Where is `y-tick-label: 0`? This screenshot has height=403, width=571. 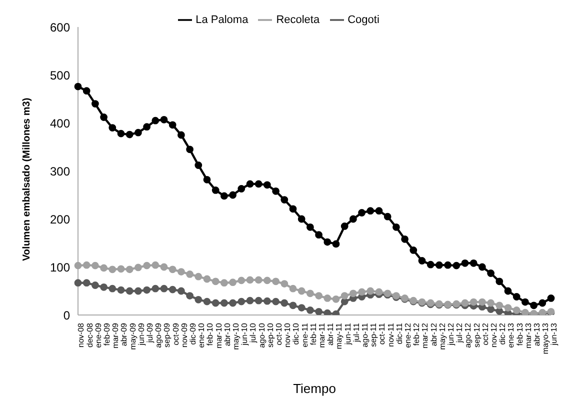
y-tick-label: 0 is located at coordinates (66, 315).